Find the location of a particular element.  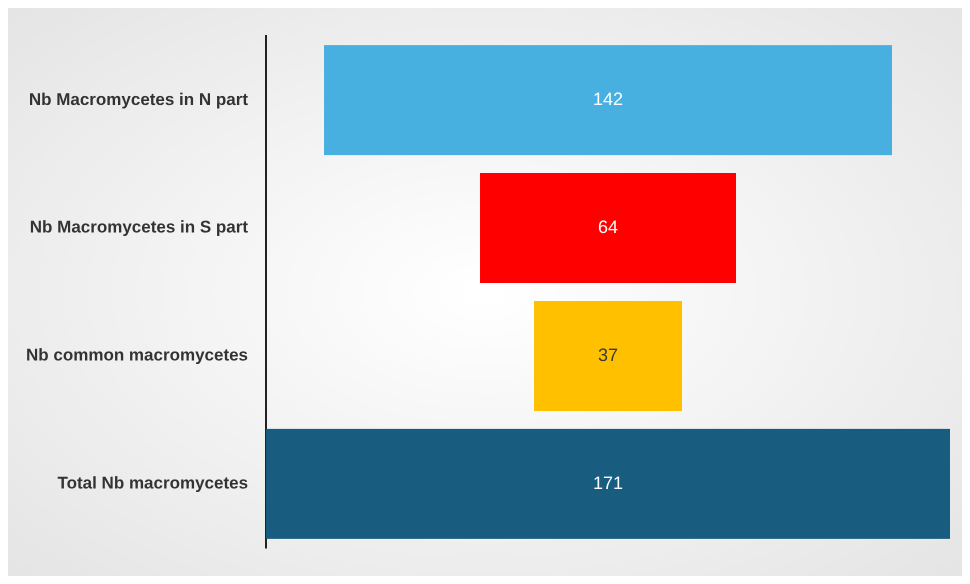

data-label: 64 is located at coordinates (608, 227).